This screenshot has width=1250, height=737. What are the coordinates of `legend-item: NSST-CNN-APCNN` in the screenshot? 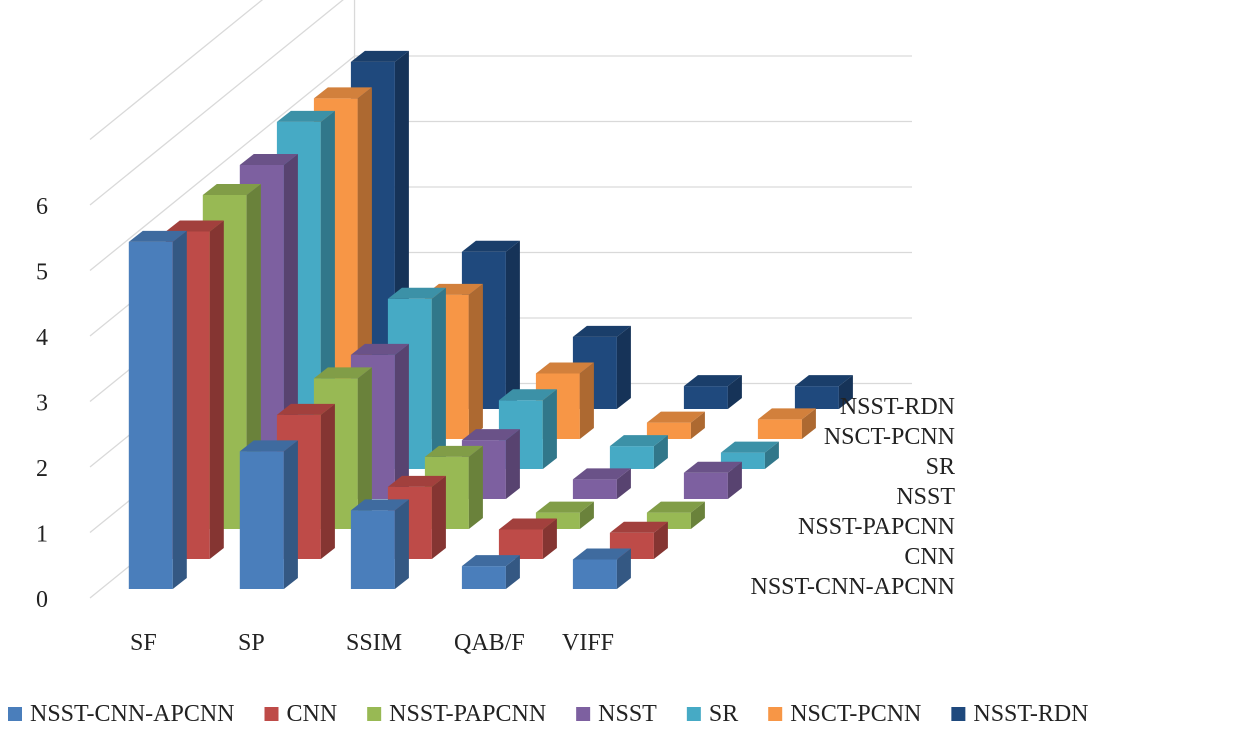 It's located at (121, 714).